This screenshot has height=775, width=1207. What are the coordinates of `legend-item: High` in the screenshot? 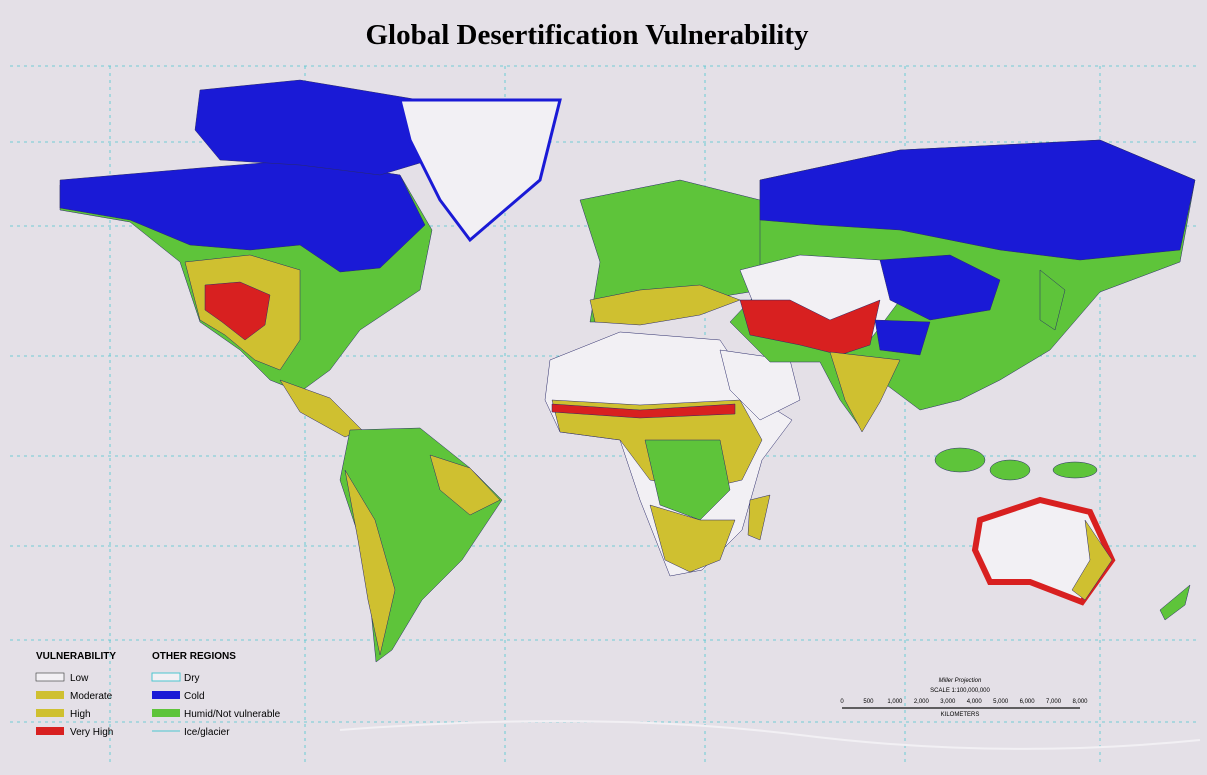 It's located at (80, 714).